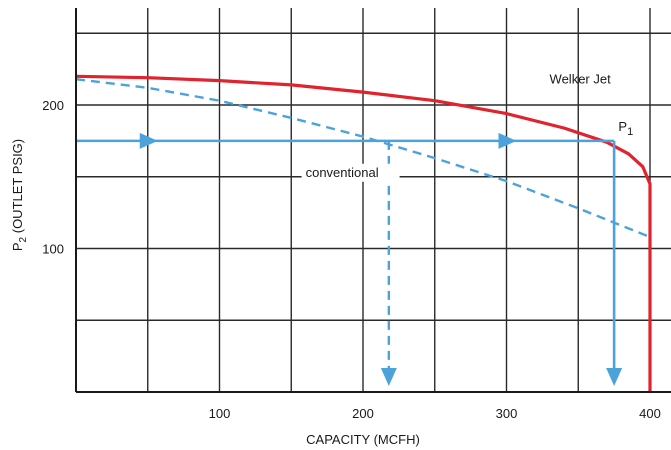  I want to click on x-tick-label: 300, so click(507, 413).